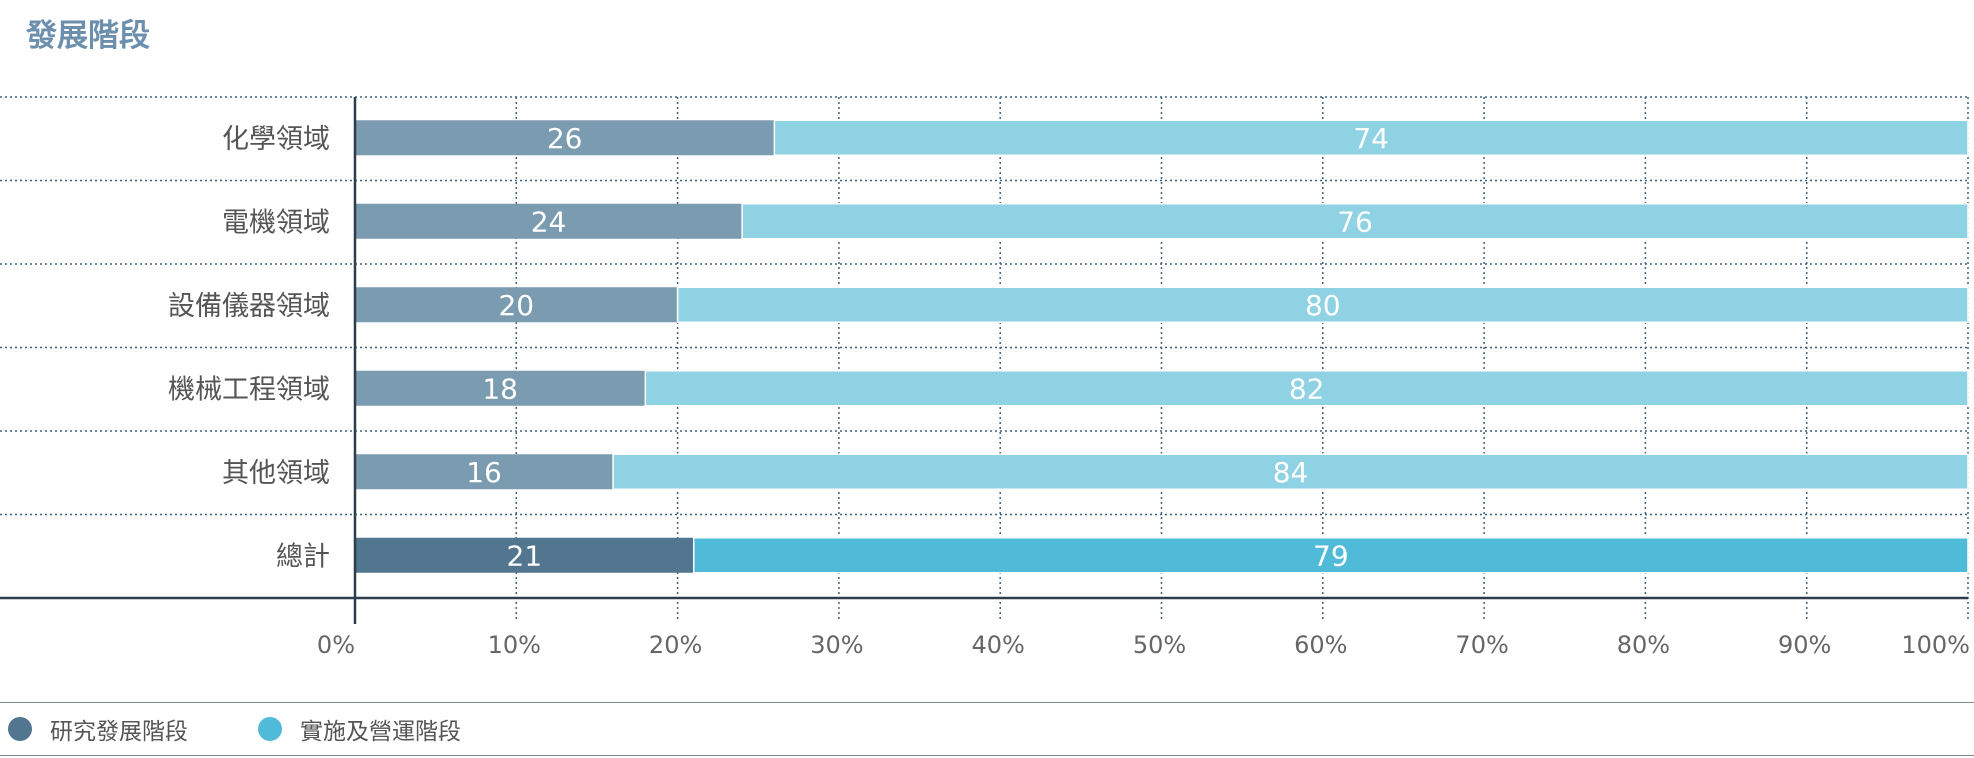 Image resolution: width=1974 pixels, height=758 pixels. I want to click on legend-swatch-research, so click(20, 729).